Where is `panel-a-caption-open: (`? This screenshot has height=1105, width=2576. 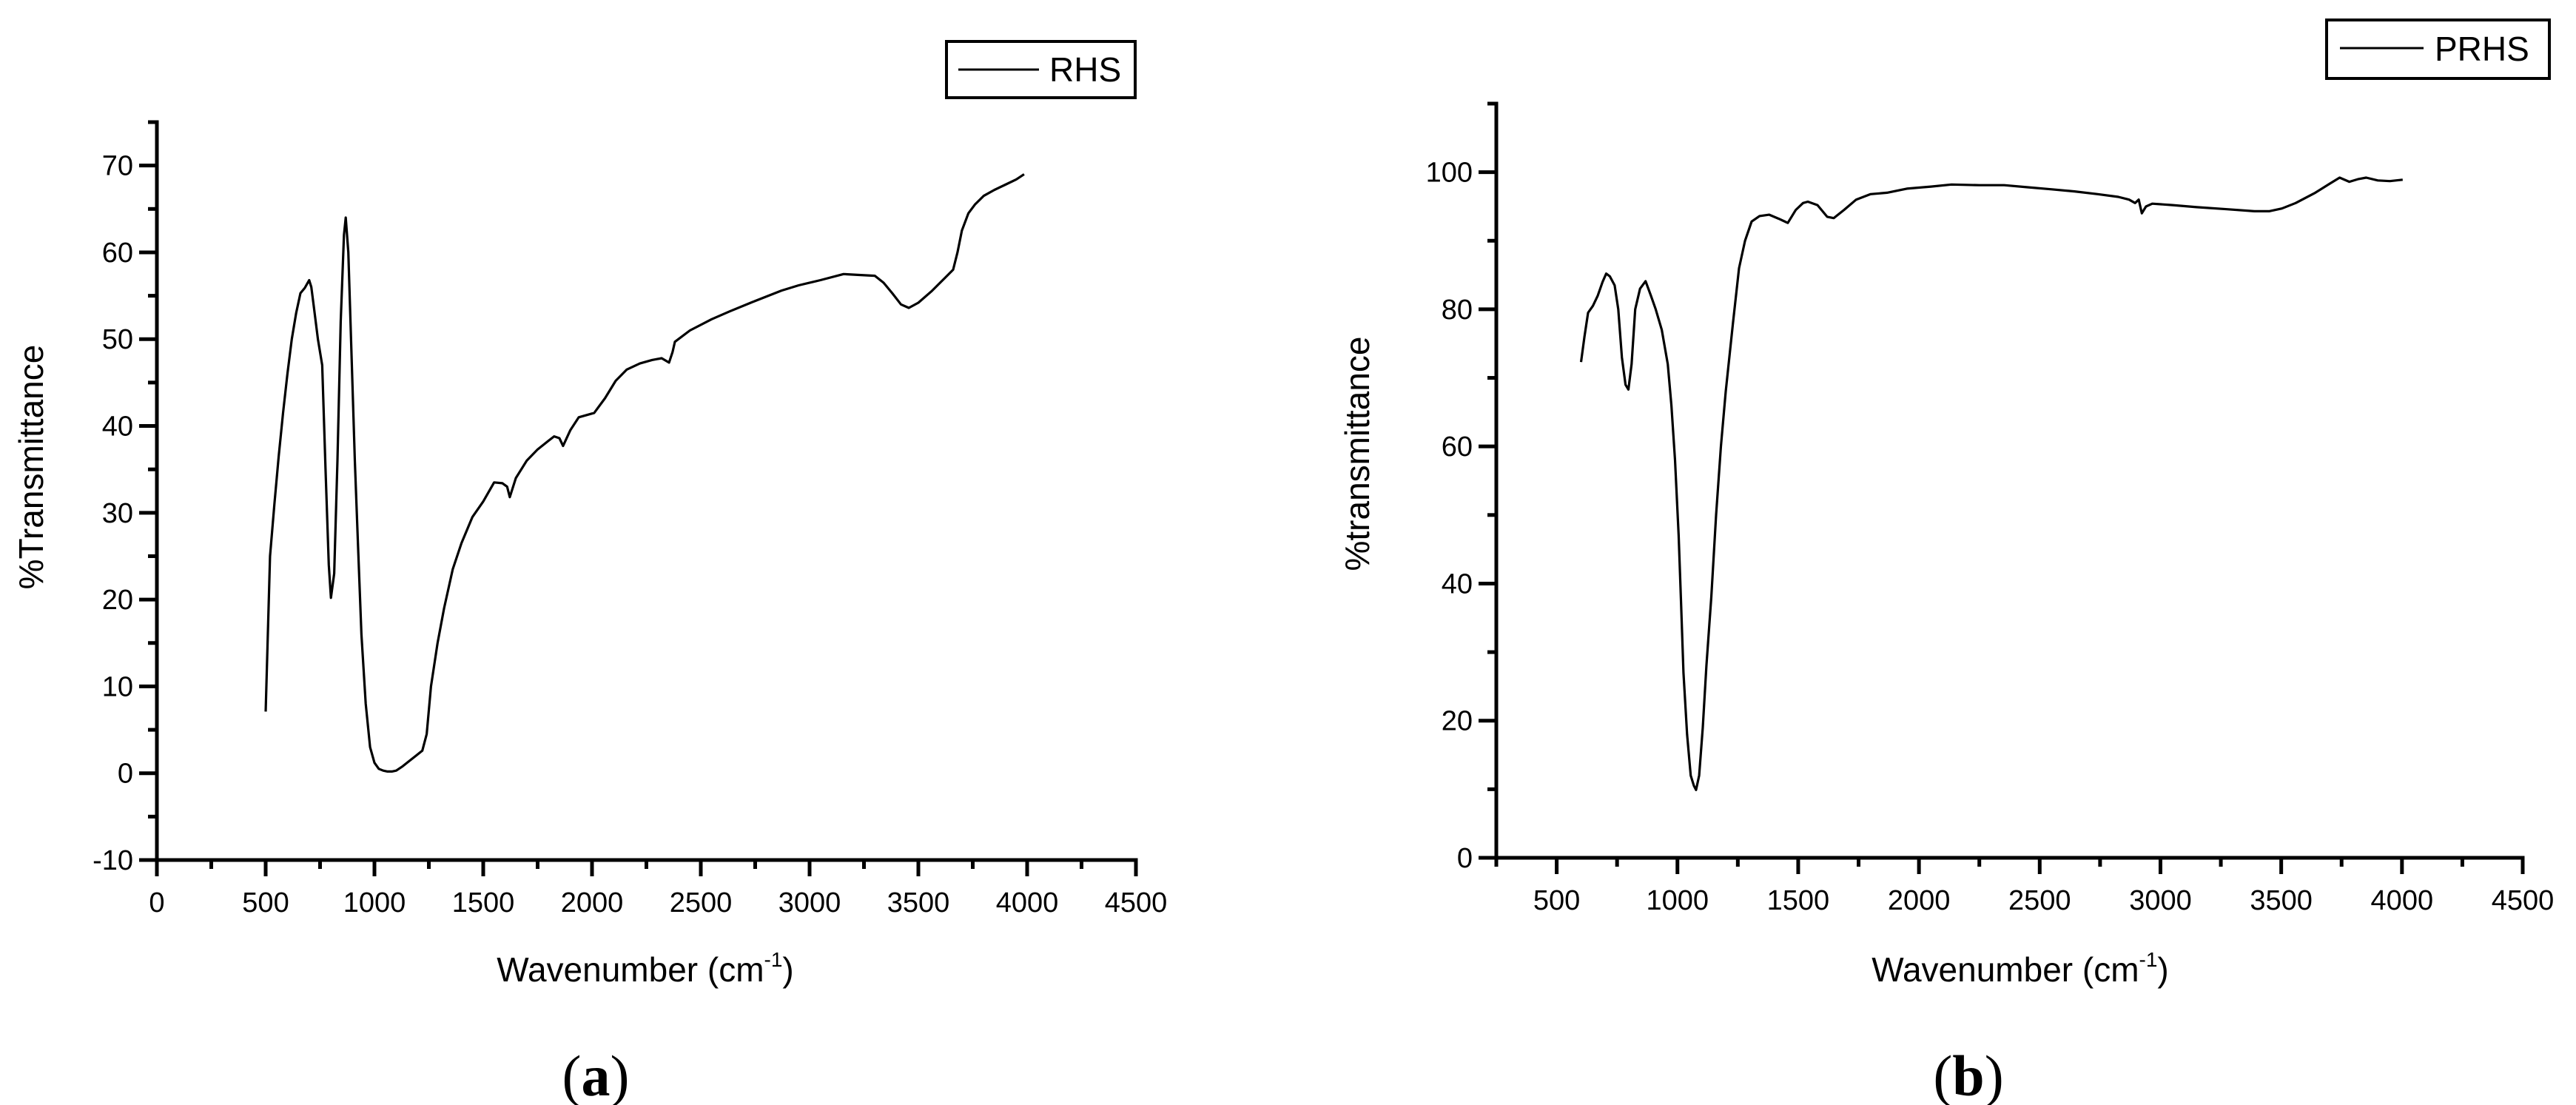
panel-a-caption-open: ( is located at coordinates (572, 1075).